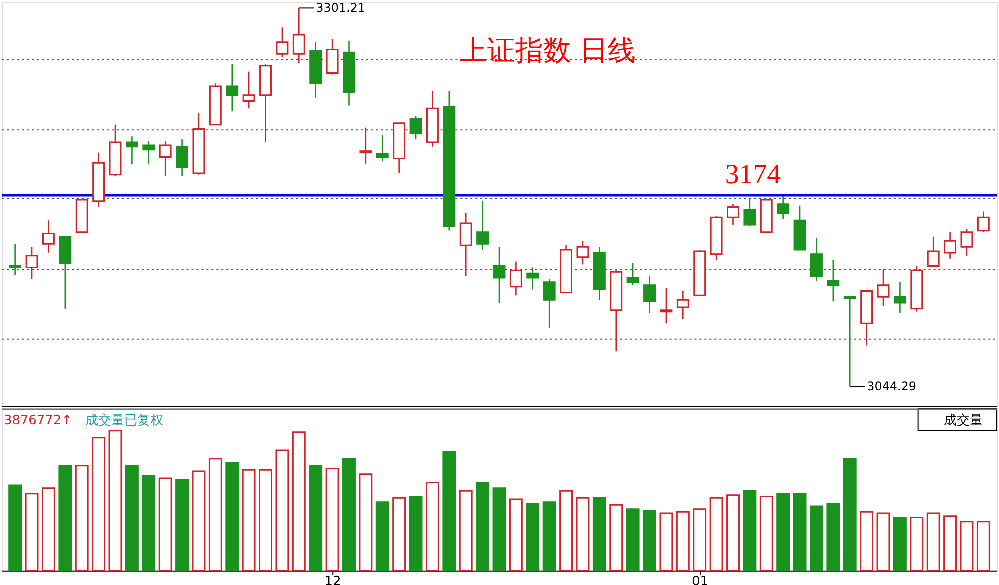  What do you see at coordinates (38, 420) in the screenshot?
I see `text: 3876772↑` at bounding box center [38, 420].